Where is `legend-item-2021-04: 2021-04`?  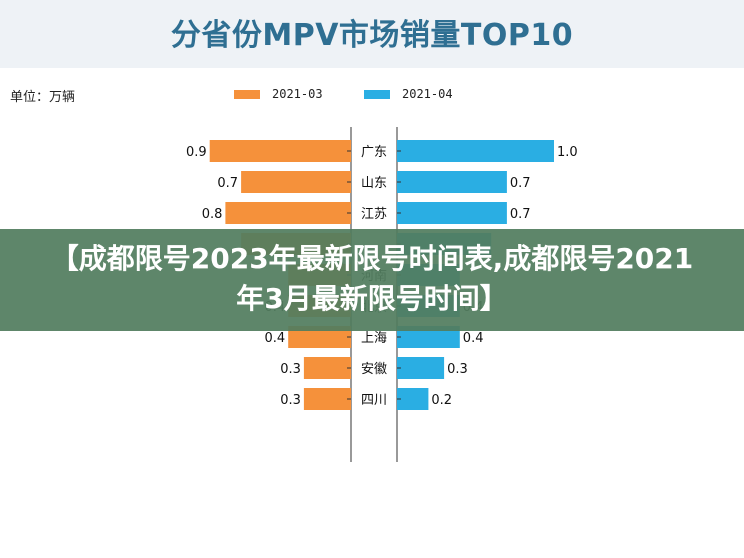
legend-item-2021-04: 2021-04 is located at coordinates (408, 94).